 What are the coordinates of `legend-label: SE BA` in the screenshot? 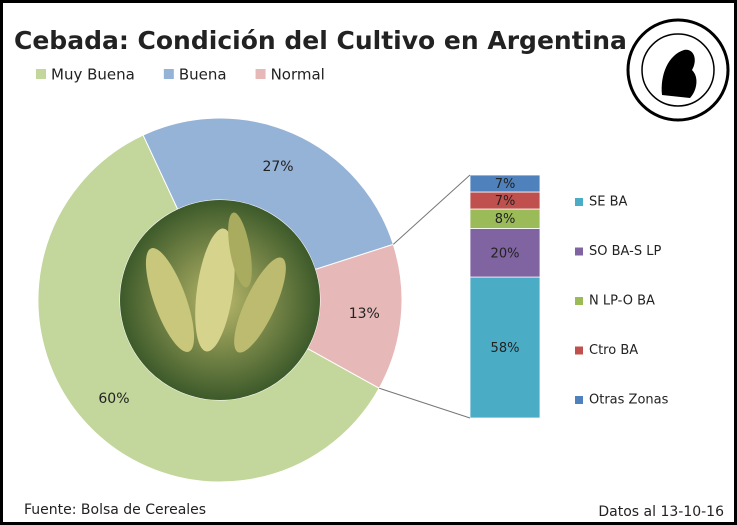 It's located at (608, 202).